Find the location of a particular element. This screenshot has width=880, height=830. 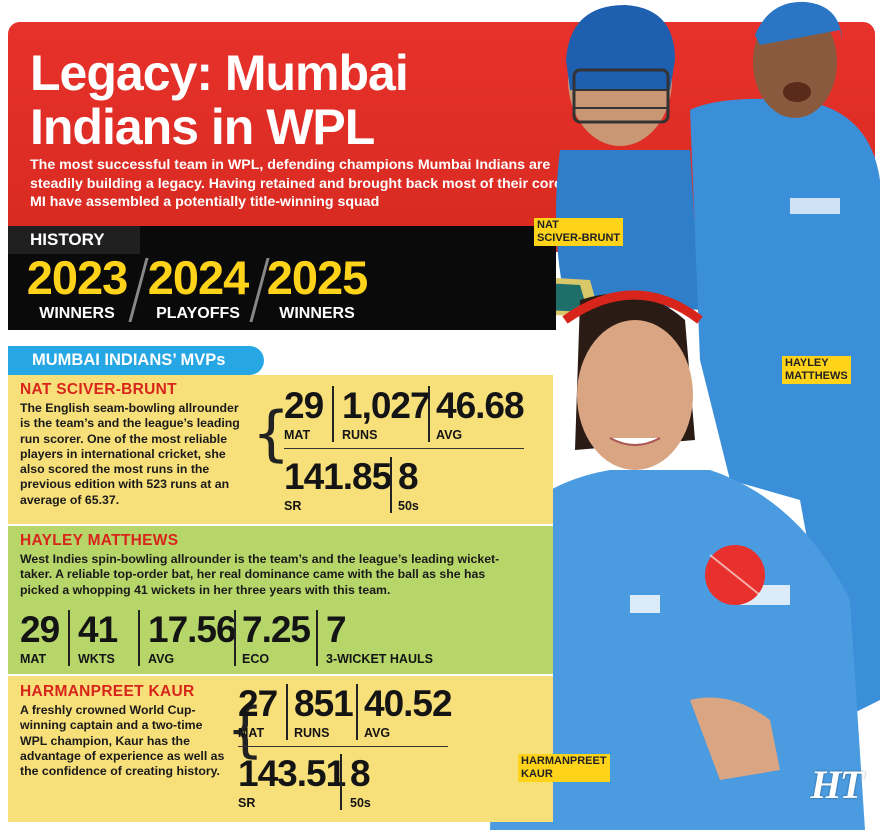

nat-name: NAT SCIVER-BRUNT is located at coordinates (98, 389).